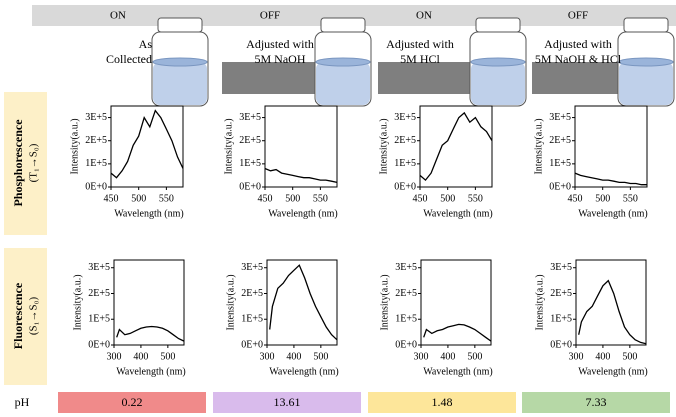  Describe the element at coordinates (25, 163) in the screenshot. I see `row-label-box` at that location.